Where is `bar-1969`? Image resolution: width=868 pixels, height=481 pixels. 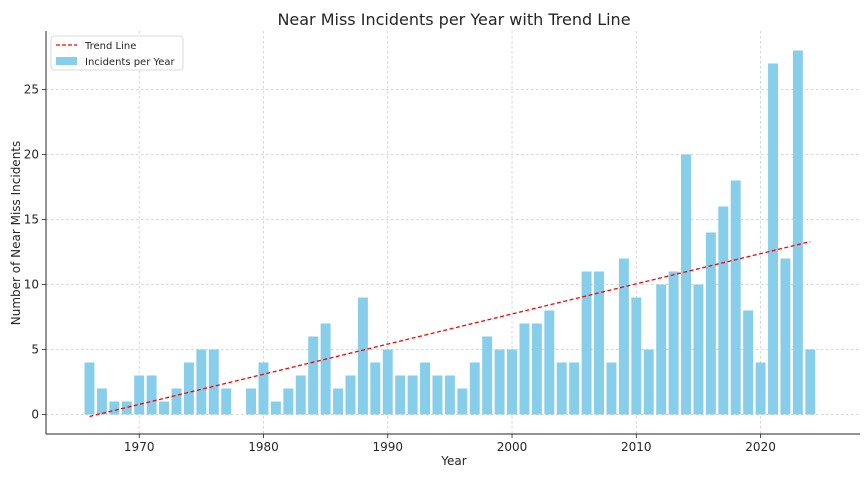
bar-1969 is located at coordinates (126, 408).